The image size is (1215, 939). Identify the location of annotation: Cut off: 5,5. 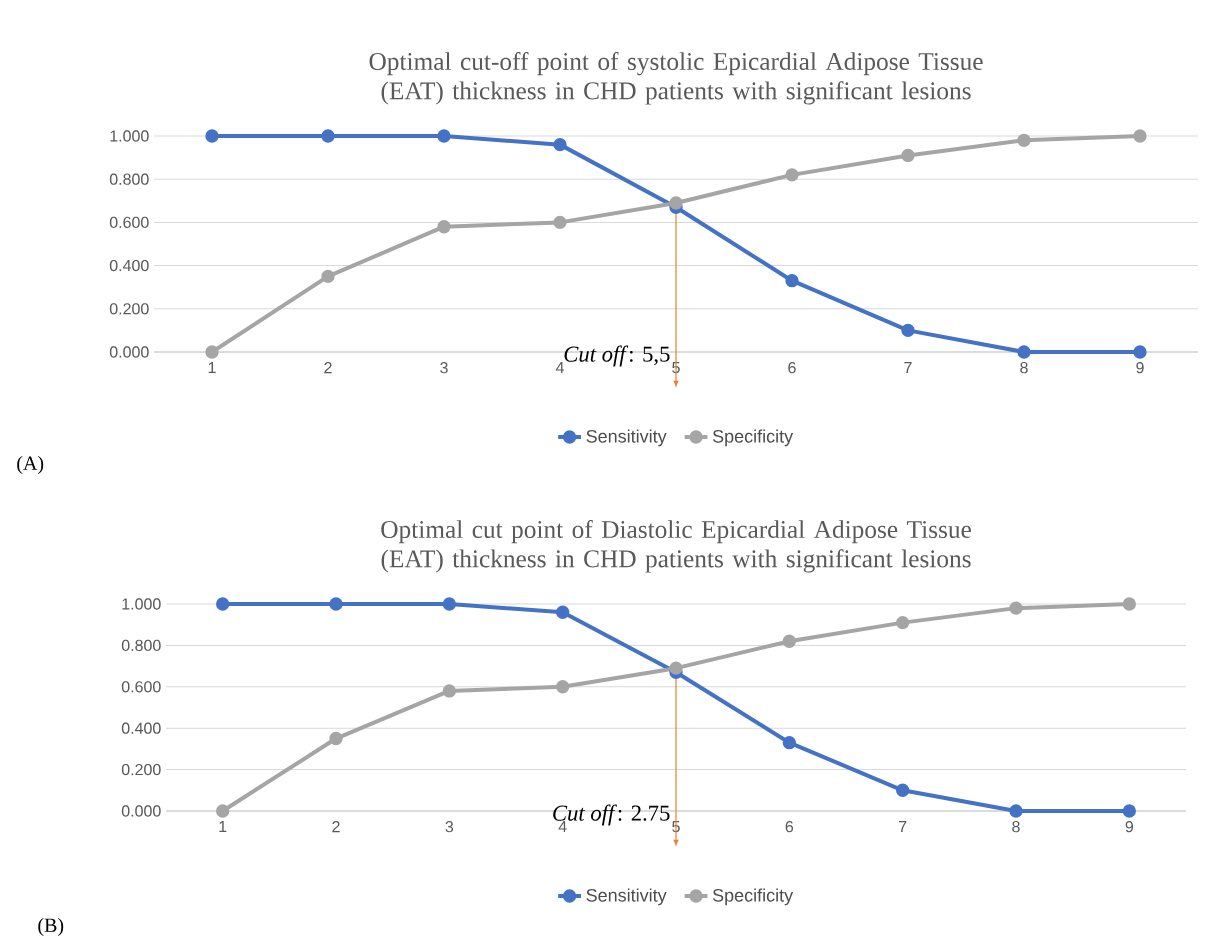
(617, 356).